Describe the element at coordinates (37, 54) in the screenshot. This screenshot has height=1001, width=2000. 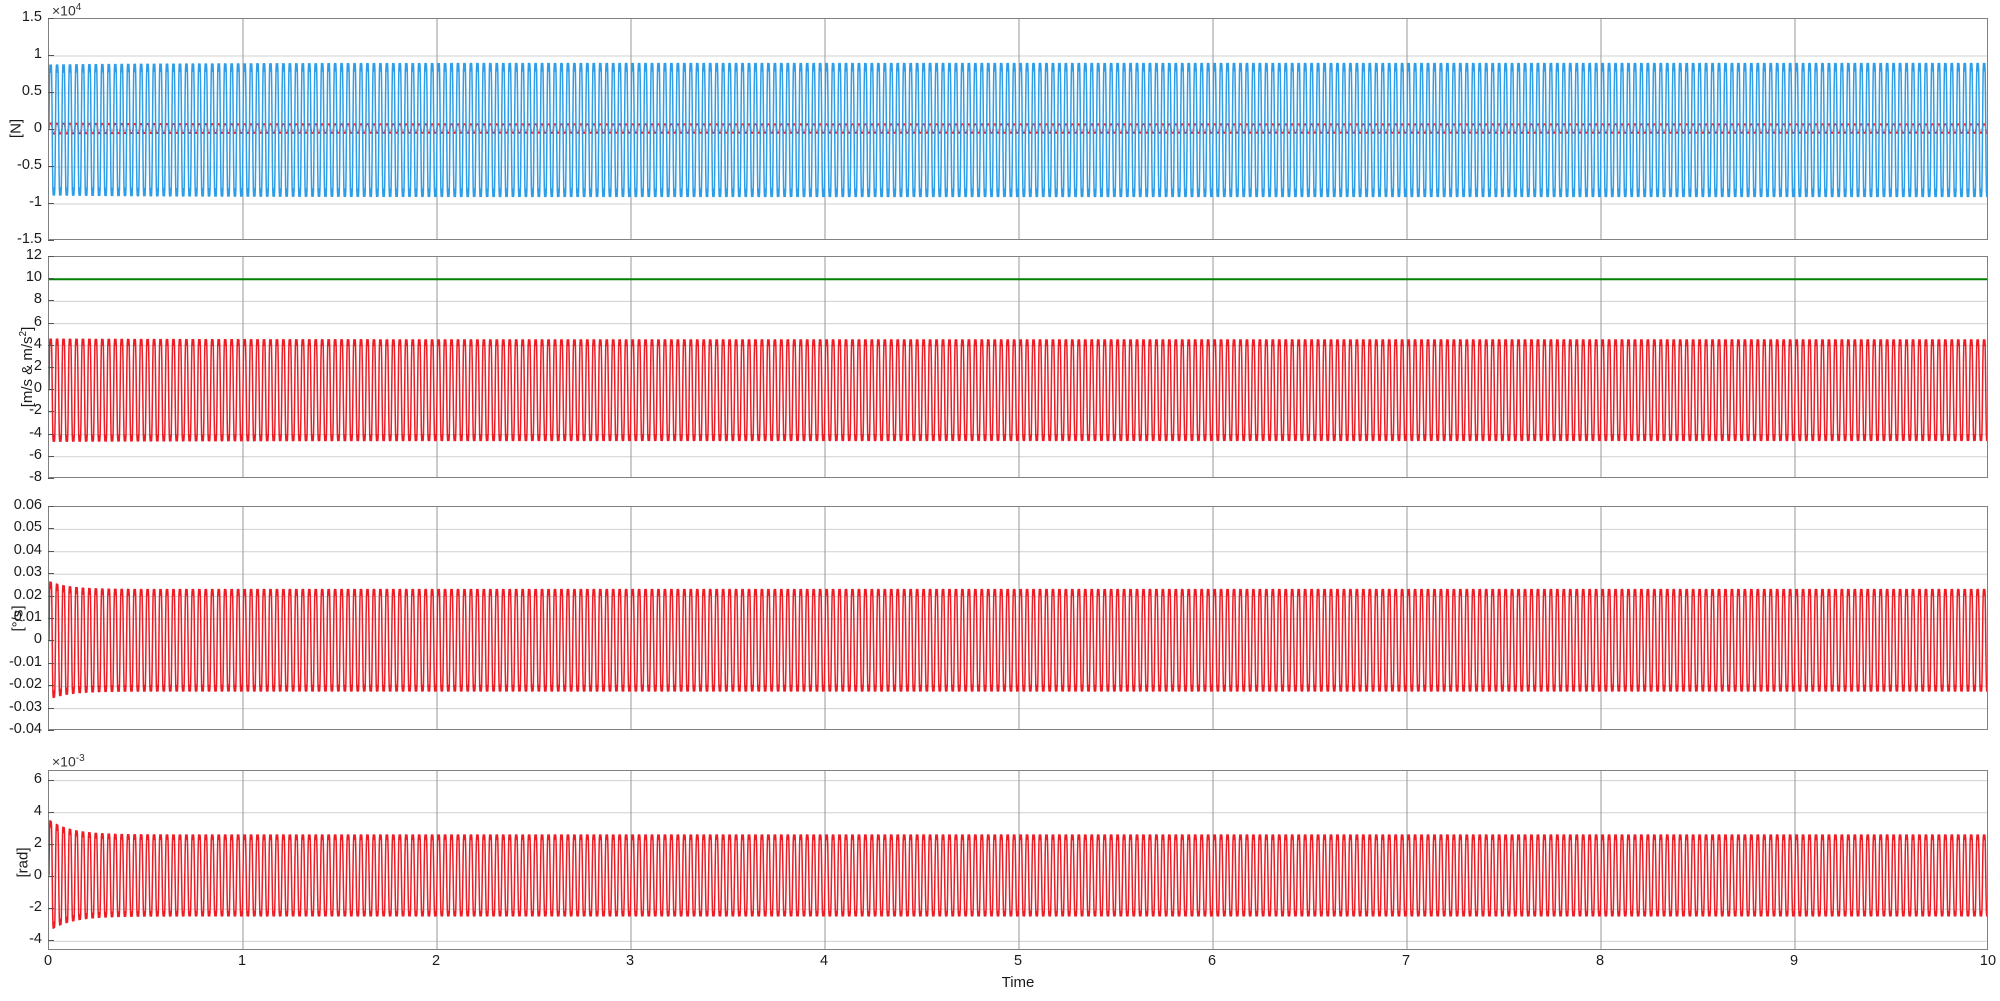
I see `y-tick-label: 1` at that location.